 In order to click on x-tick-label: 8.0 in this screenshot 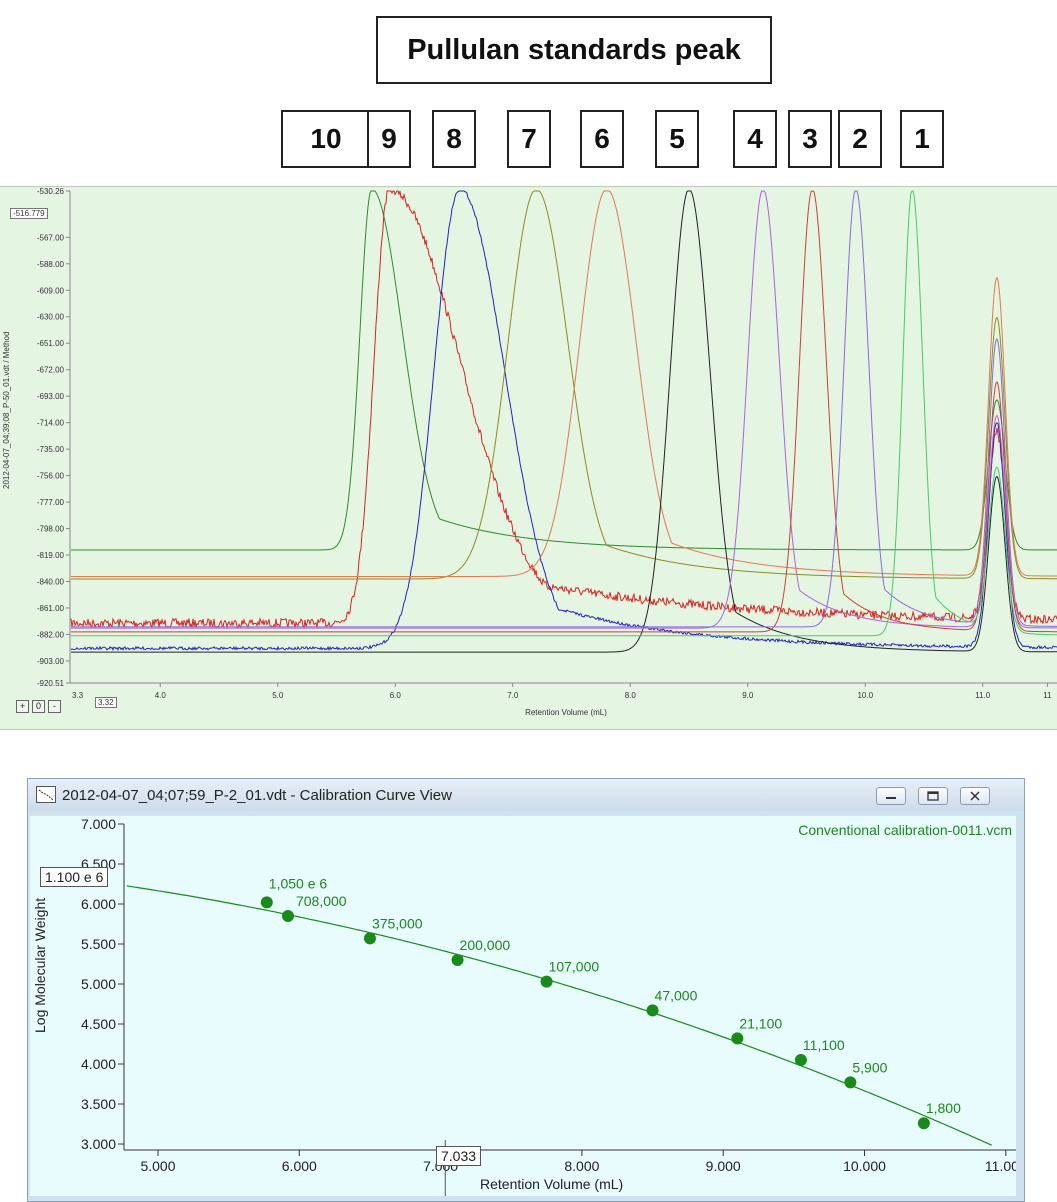, I will do `click(631, 695)`.